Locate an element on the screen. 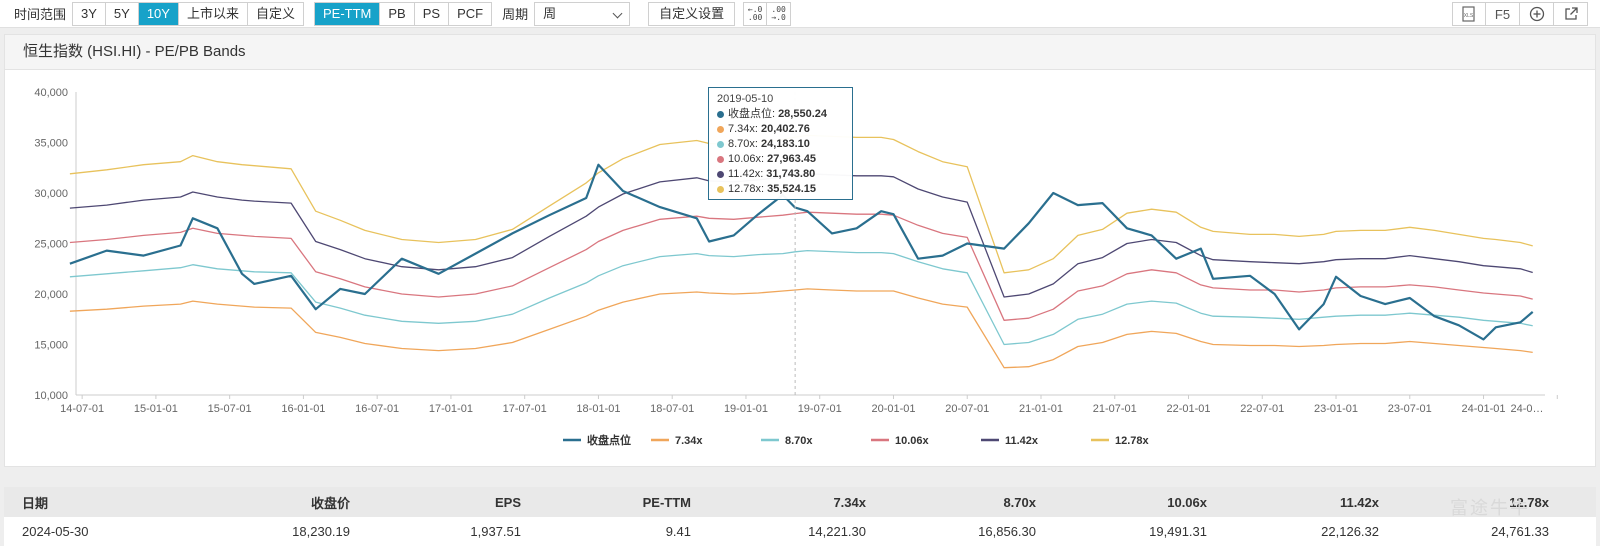 This screenshot has height=546, width=1600. metric-pcf-button: PCF is located at coordinates (470, 13).